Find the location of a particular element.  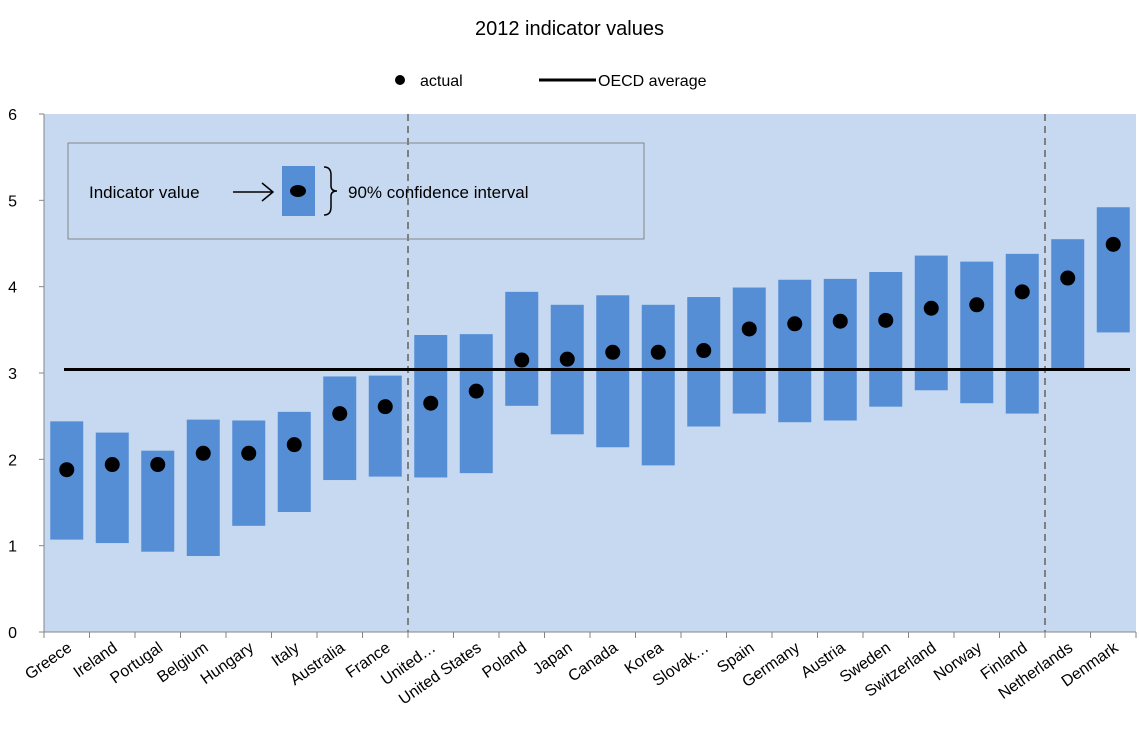

right-brace-icon is located at coordinates (330, 191).